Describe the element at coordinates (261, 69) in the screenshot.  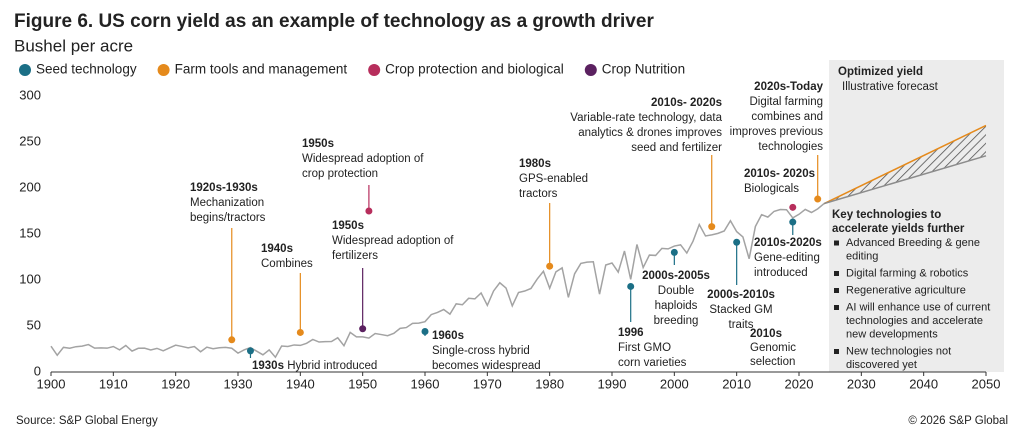
I see `legend-label: Farm tools and management` at that location.